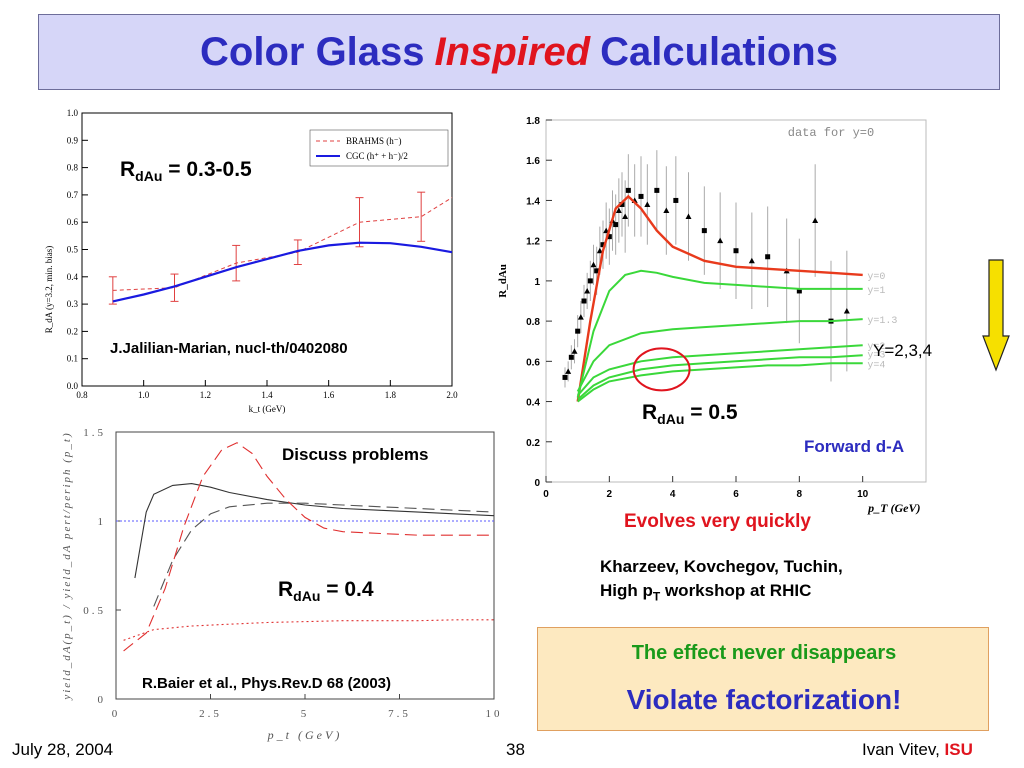  What do you see at coordinates (82, 395) in the screenshot?
I see `x-tick-label-0: 0.8` at bounding box center [82, 395].